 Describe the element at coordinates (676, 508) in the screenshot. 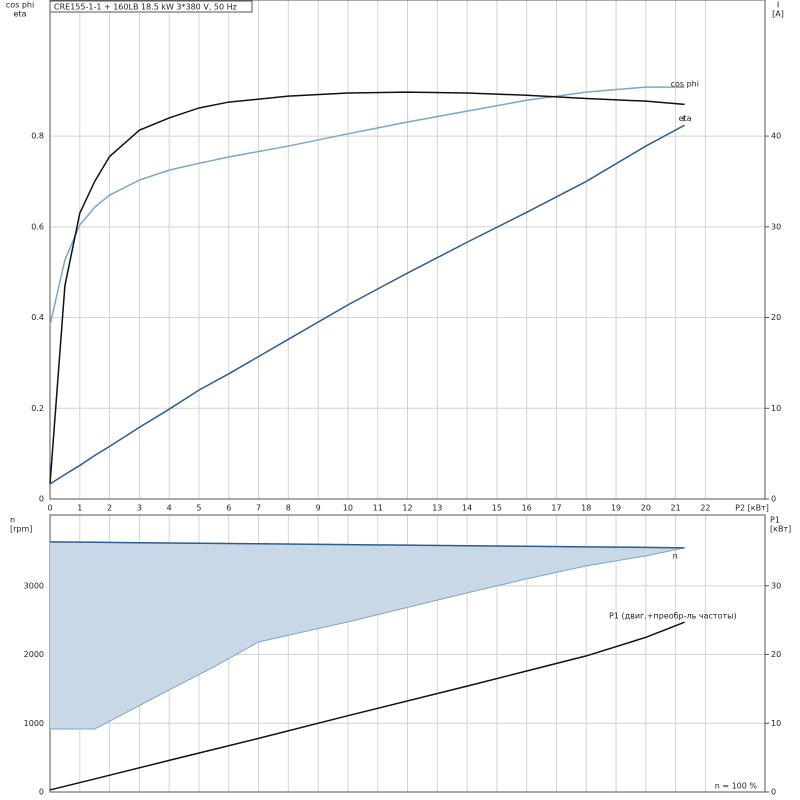

I see `x-tick-label: 21` at that location.